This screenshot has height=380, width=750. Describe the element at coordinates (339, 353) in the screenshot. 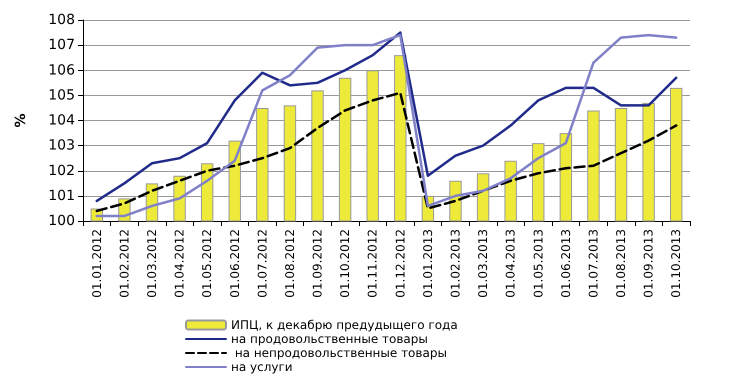

I see `legend-label: на непродовольственные товары` at that location.